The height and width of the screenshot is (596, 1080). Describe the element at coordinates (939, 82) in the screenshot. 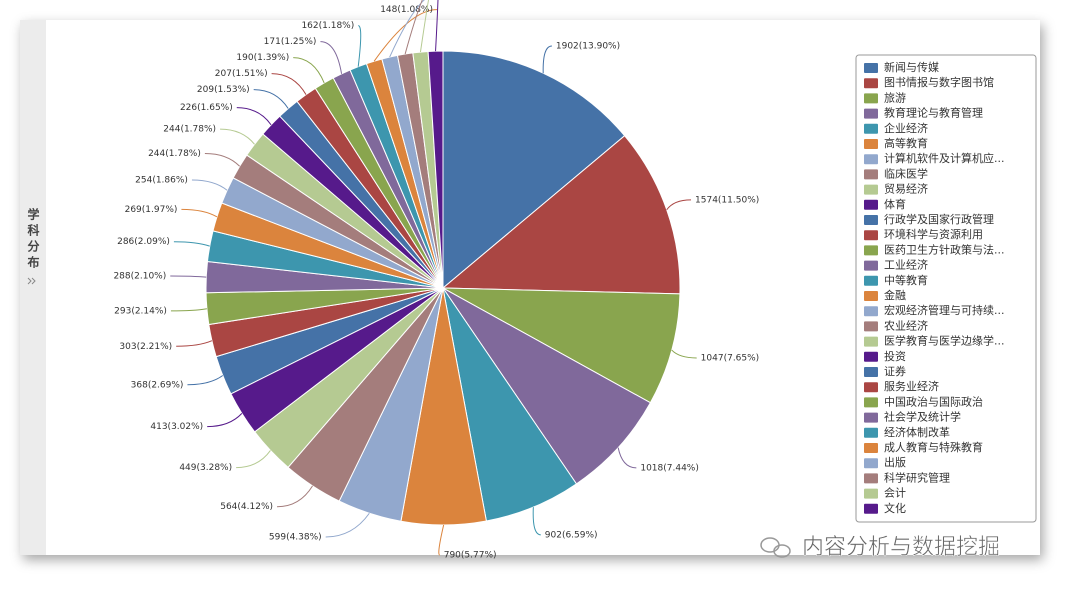

I see `legend-label: 图书情报与数字图书馆` at that location.